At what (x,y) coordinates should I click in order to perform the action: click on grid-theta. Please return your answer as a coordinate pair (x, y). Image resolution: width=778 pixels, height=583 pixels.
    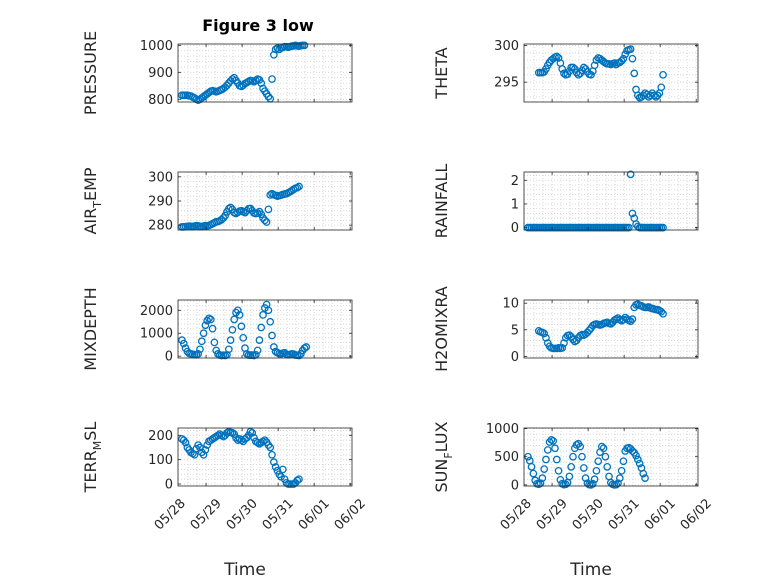
    Looking at the image, I should click on (611, 73).